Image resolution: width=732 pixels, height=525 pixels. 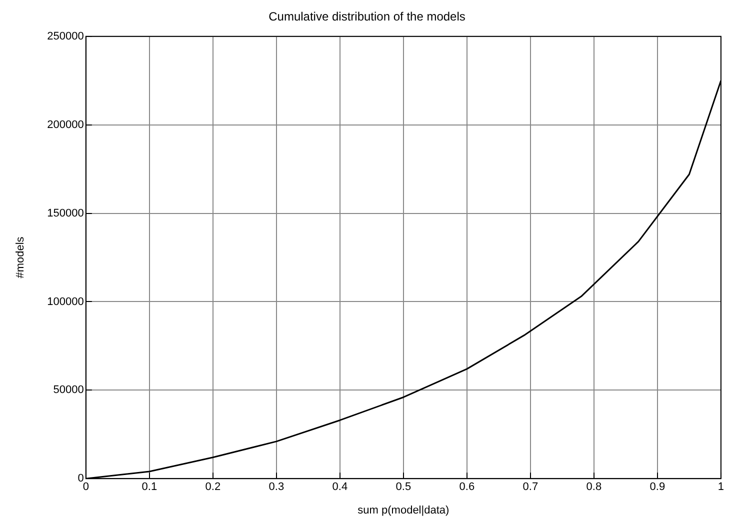 What do you see at coordinates (65, 302) in the screenshot?
I see `y-tick-label: 100000` at bounding box center [65, 302].